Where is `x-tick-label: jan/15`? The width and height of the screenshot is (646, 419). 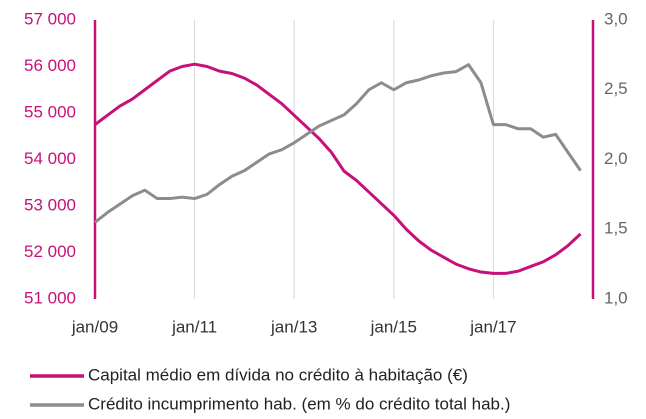 x-tick-label: jan/15 is located at coordinates (393, 326).